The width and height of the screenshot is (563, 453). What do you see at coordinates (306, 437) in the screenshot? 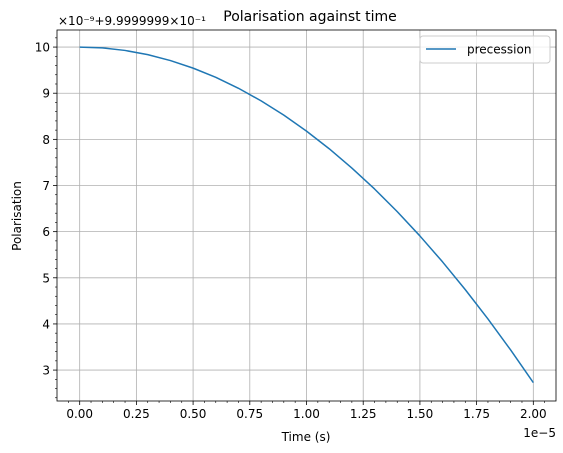
I see `x-axis-label: Time (s)` at bounding box center [306, 437].